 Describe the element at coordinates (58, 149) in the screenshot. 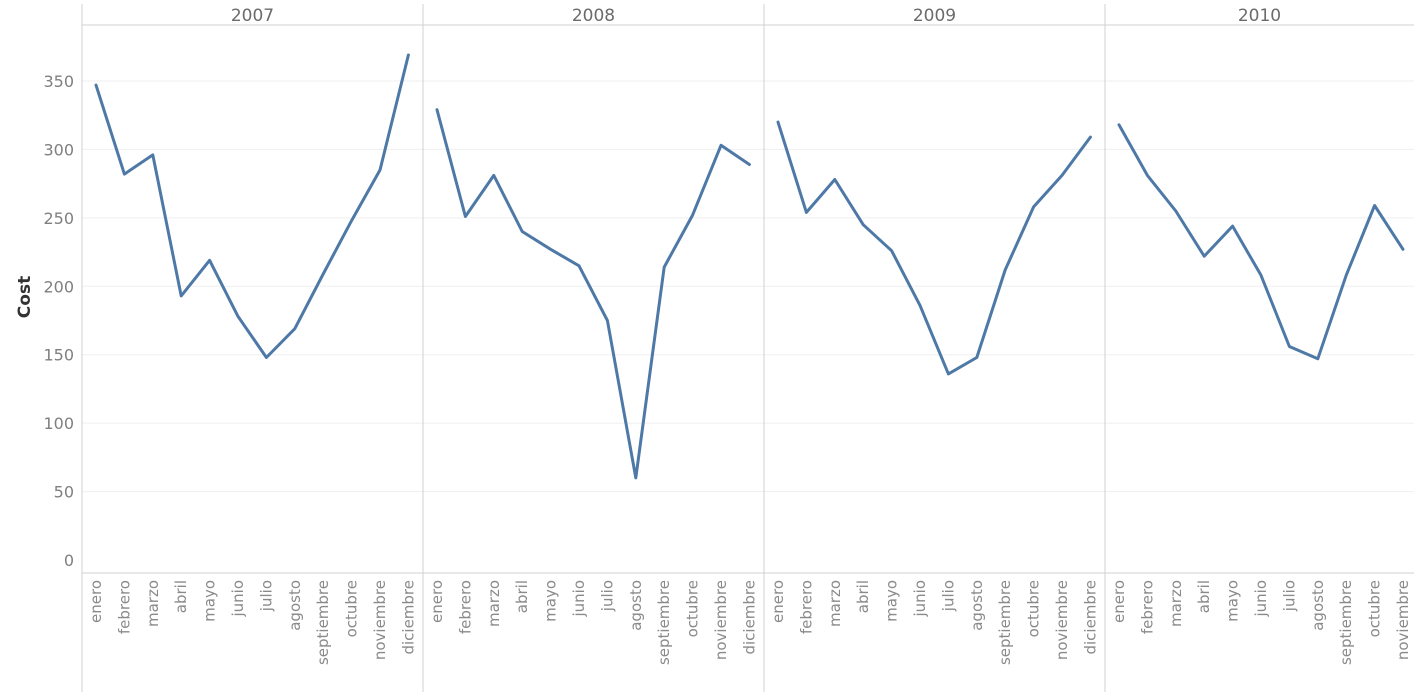

I see `y-tick-label: 300` at that location.